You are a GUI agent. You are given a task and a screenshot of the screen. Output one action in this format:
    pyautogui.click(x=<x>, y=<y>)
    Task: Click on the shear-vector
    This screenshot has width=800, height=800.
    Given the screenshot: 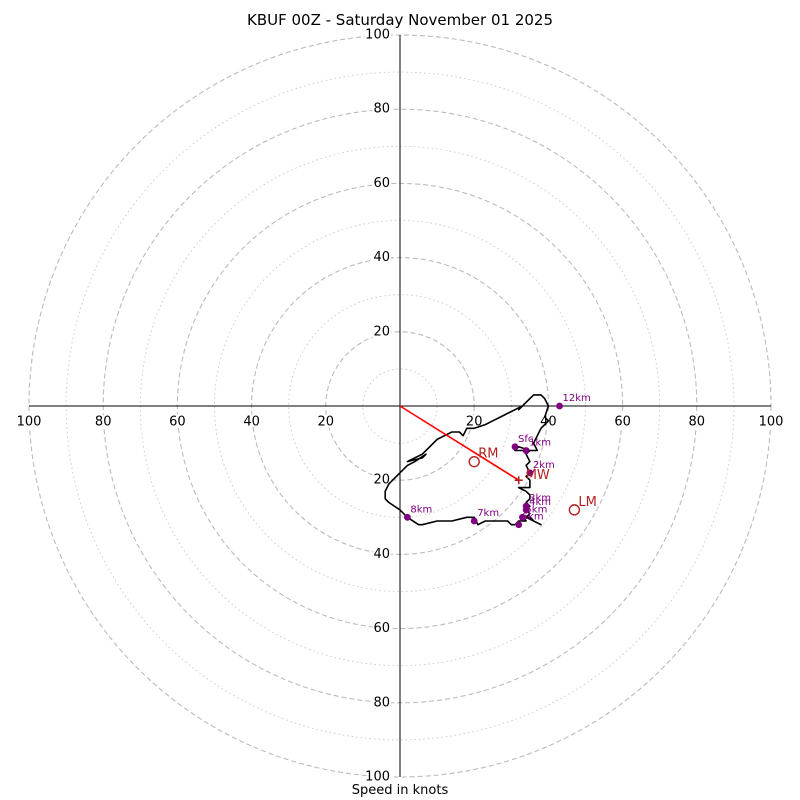 What is the action you would take?
    pyautogui.click(x=459, y=443)
    